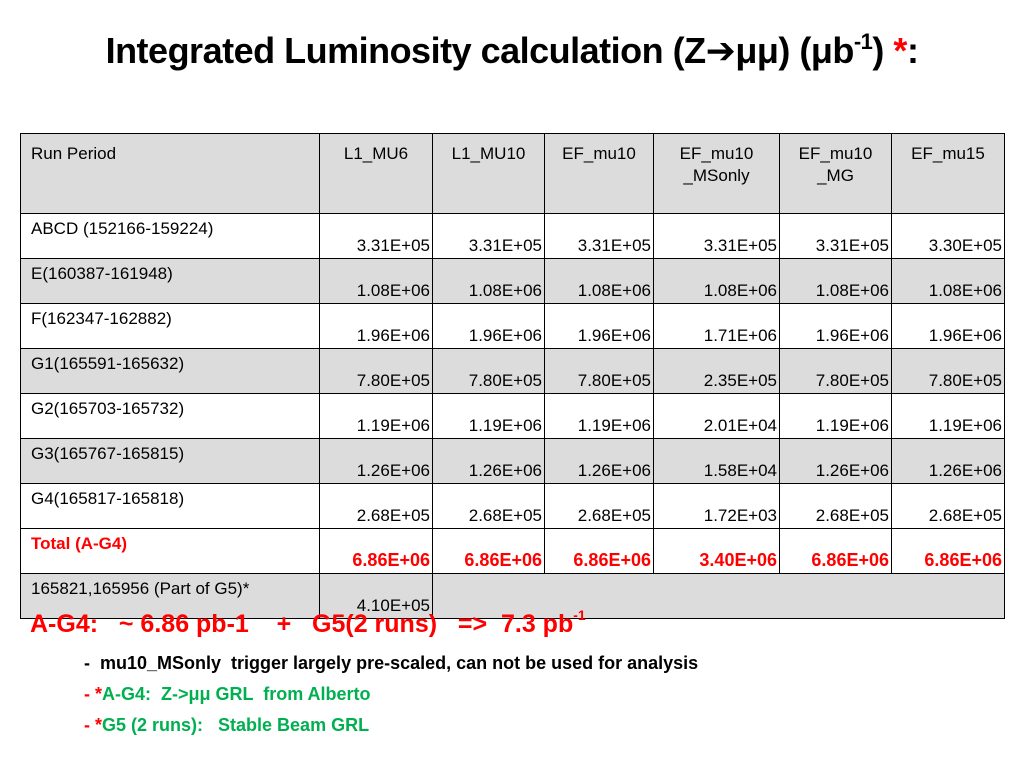  Describe the element at coordinates (236, 694) in the screenshot. I see `note-text: A-G4: Z->μμ GRL from Alberto` at that location.